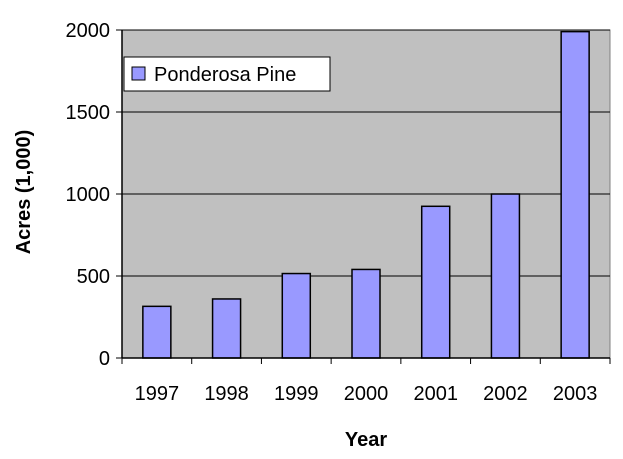  I want to click on bar-1997, so click(157, 332).